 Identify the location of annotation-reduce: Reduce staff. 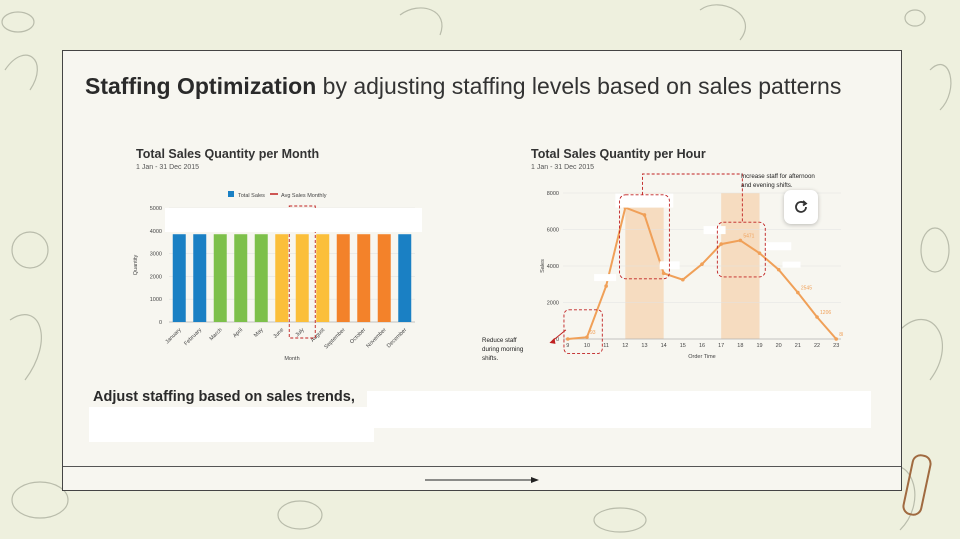
(499, 340).